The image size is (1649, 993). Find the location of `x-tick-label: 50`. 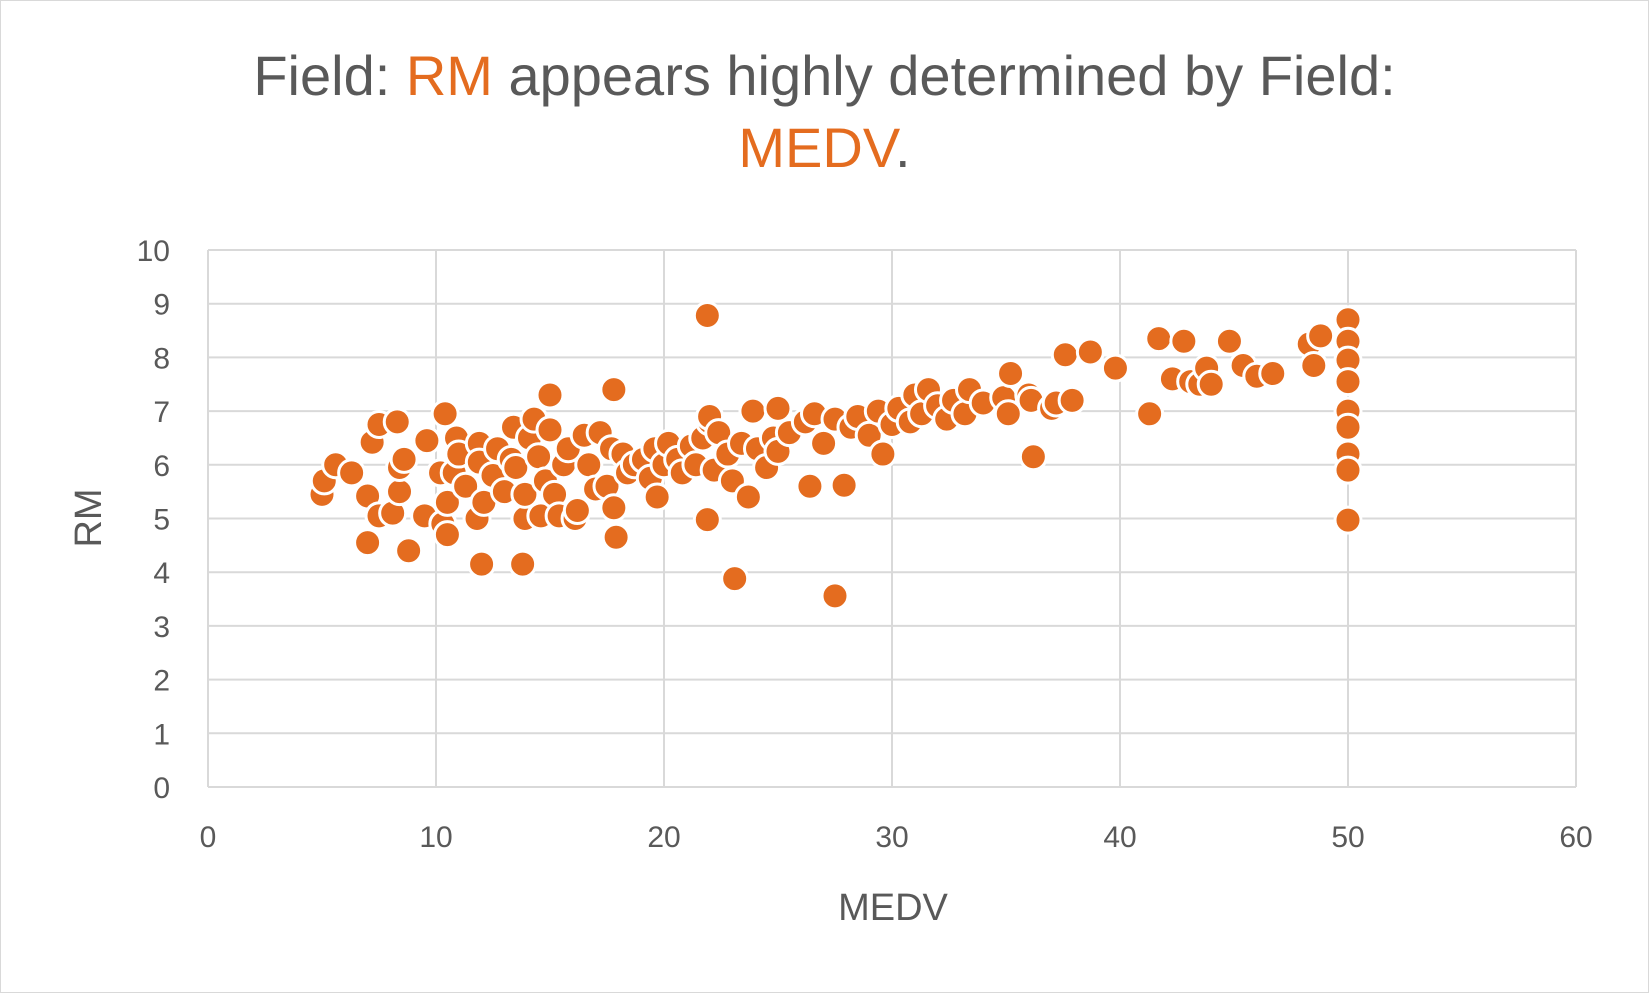

x-tick-label: 50 is located at coordinates (1347, 837).